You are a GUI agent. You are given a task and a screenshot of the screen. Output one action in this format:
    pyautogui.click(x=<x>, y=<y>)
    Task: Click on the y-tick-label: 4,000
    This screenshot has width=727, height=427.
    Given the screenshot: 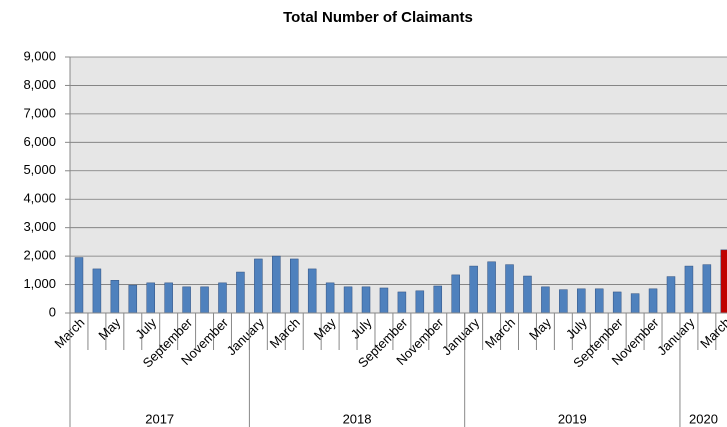 What is the action you would take?
    pyautogui.click(x=39, y=198)
    